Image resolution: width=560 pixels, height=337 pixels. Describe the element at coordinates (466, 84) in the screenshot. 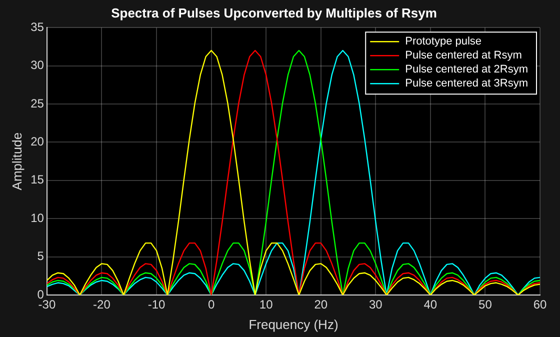

I see `legend-label: Pulse centered at 3Rsym` at that location.